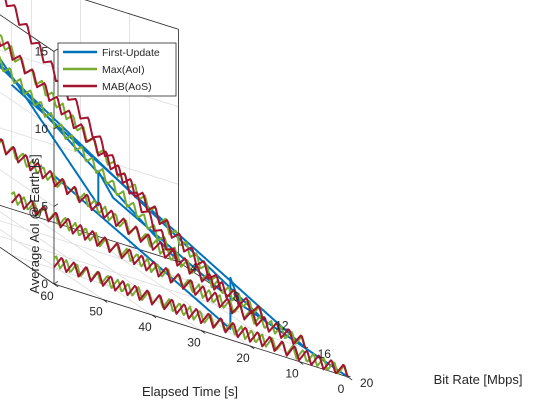  I want to click on x-tick-label: 30, so click(194, 343).